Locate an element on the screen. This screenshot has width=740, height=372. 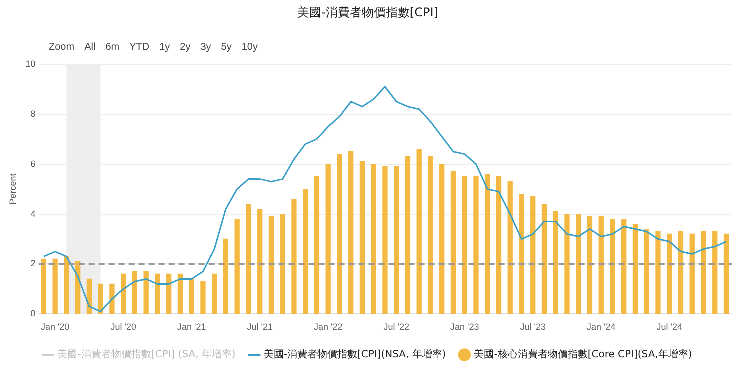
text: 1y is located at coordinates (165, 48).